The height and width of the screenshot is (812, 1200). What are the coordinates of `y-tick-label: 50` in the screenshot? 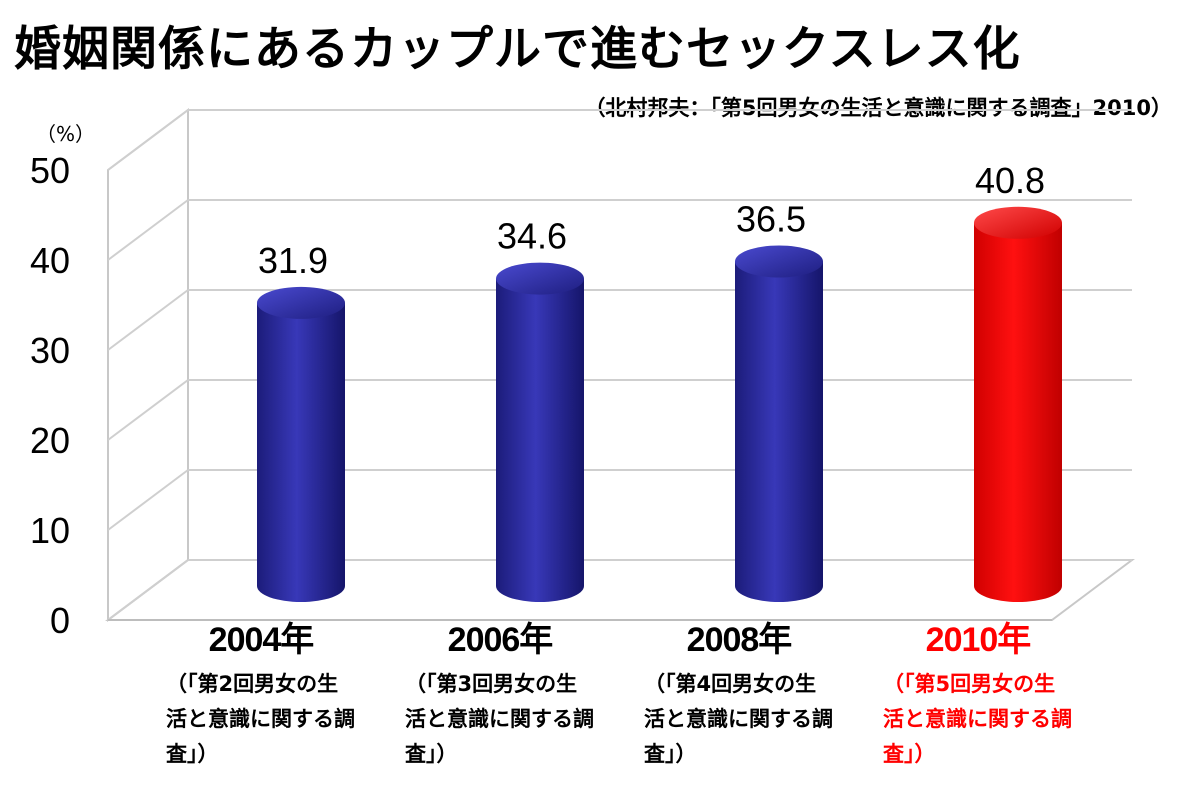 It's located at (50, 170).